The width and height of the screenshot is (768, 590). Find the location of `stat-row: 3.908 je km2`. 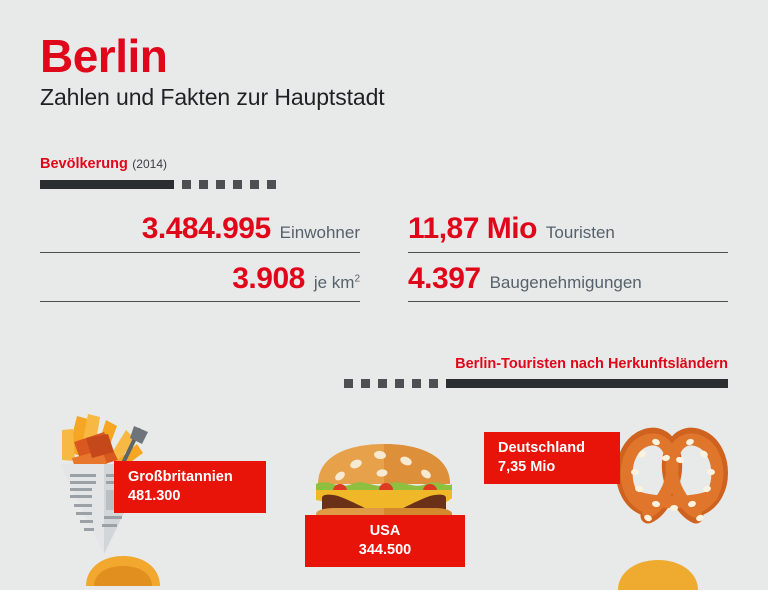

stat-row: 3.908 je km2 is located at coordinates (200, 281).